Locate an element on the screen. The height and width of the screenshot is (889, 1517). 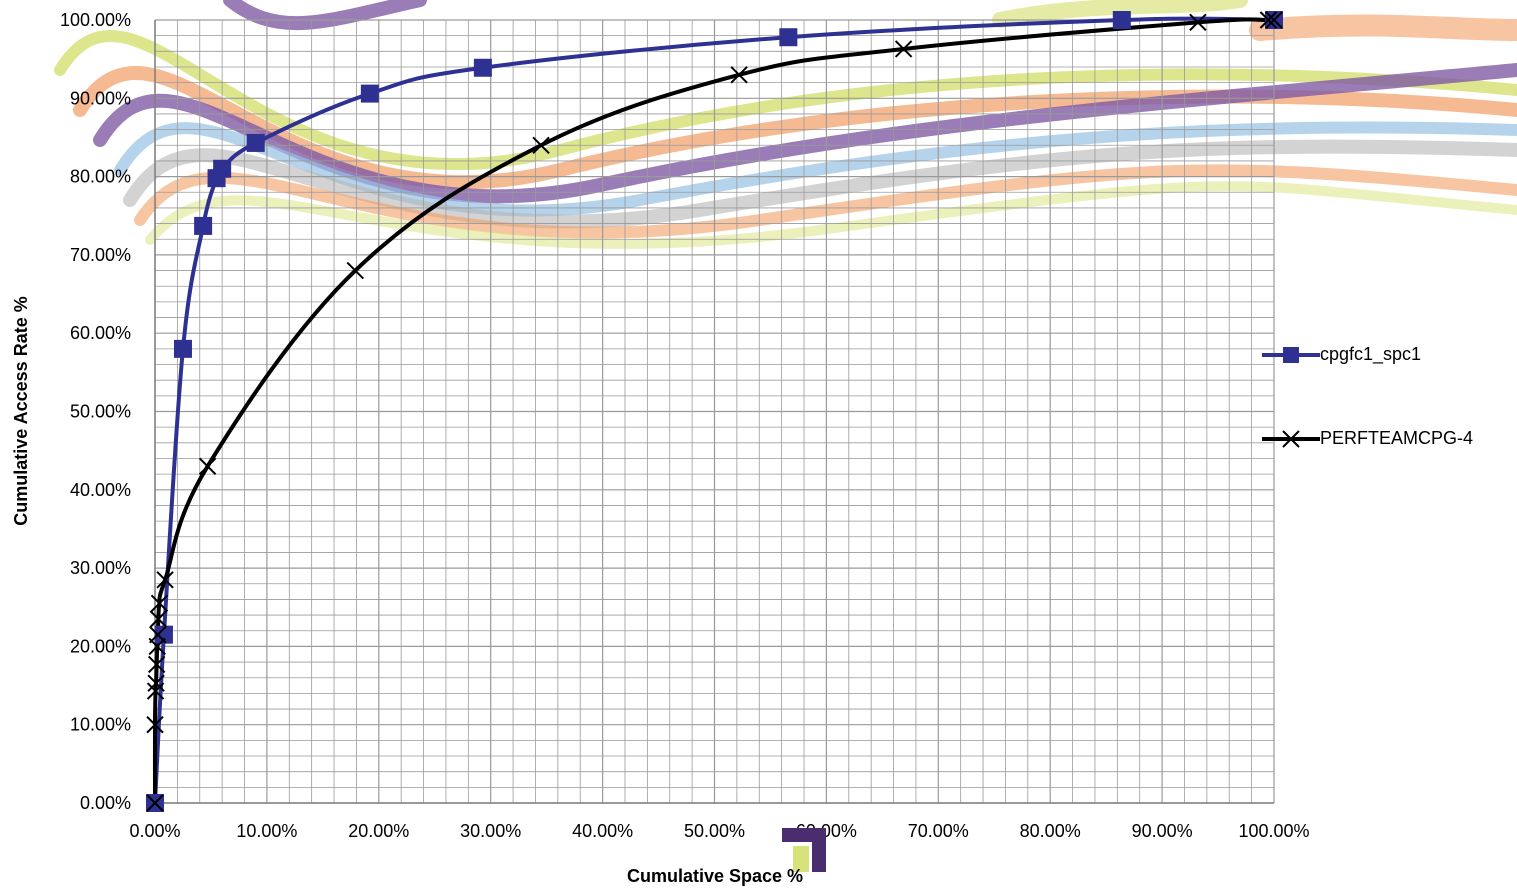
x-tick-label: 90.00% is located at coordinates (1162, 831).